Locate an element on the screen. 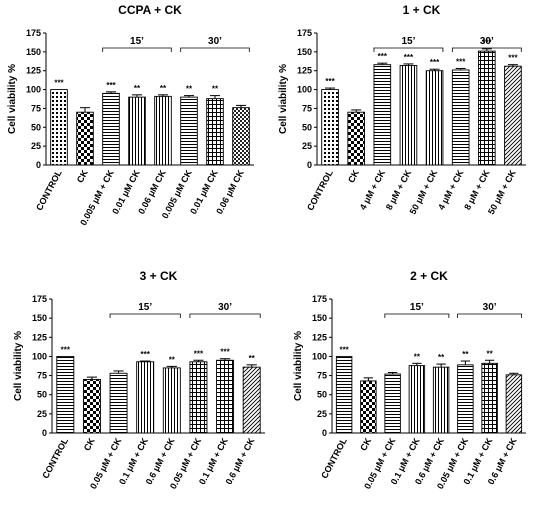 The image size is (550, 508). y-tick-label: 175 is located at coordinates (319, 299).